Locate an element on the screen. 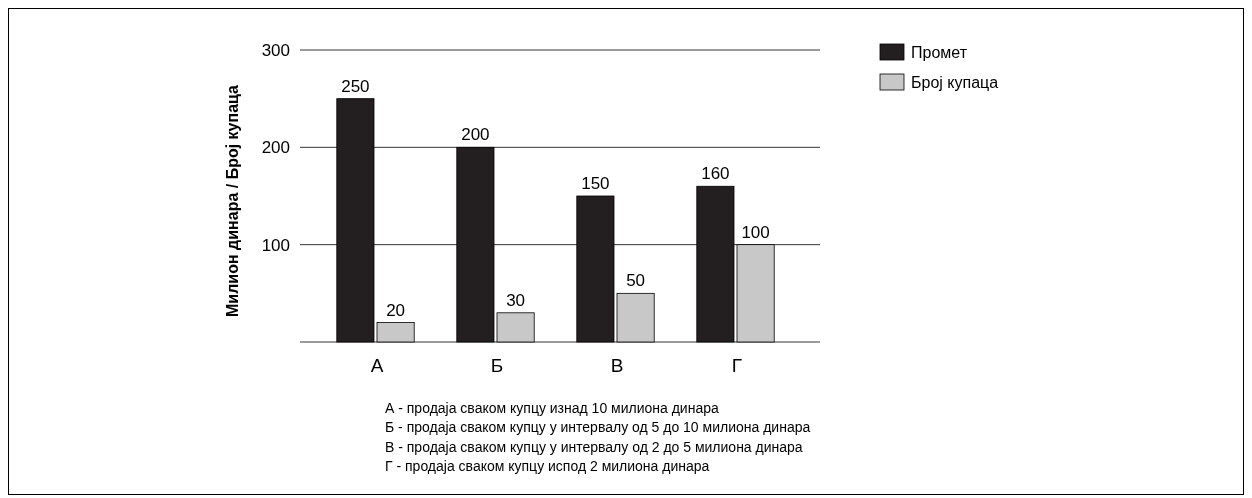  data-label: 150 is located at coordinates (595, 183).